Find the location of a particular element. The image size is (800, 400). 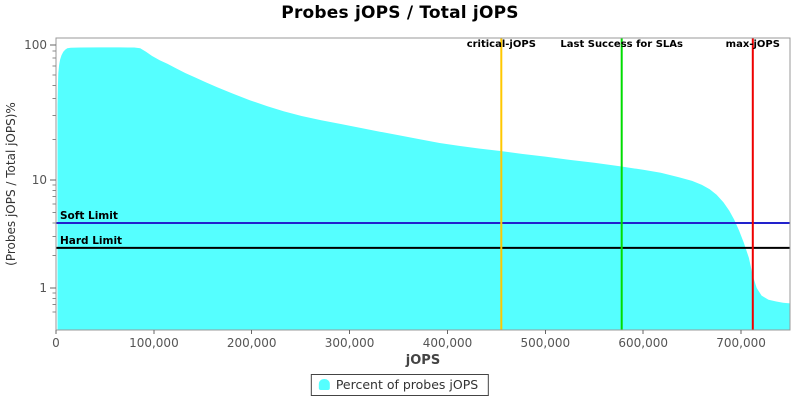

marker-label-last-success-for-slas: Last Success for SLAs is located at coordinates (621, 44).